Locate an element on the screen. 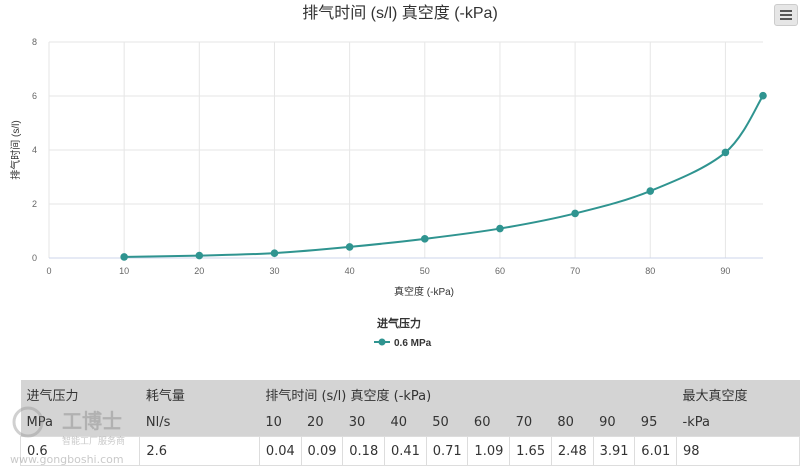 This screenshot has height=476, width=800. table-header-row-1: 进气压力 耗气量 排气时间 (s/l) 真空度 (-kPa) 最大真空度 is located at coordinates (410, 394).